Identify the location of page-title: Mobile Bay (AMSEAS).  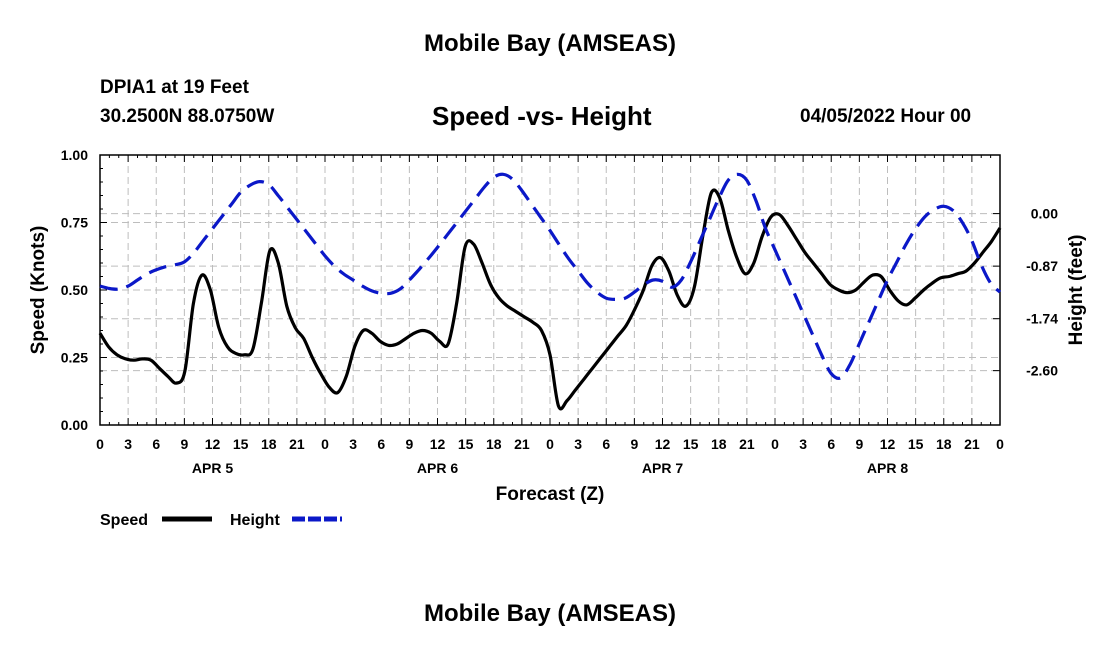
(550, 43).